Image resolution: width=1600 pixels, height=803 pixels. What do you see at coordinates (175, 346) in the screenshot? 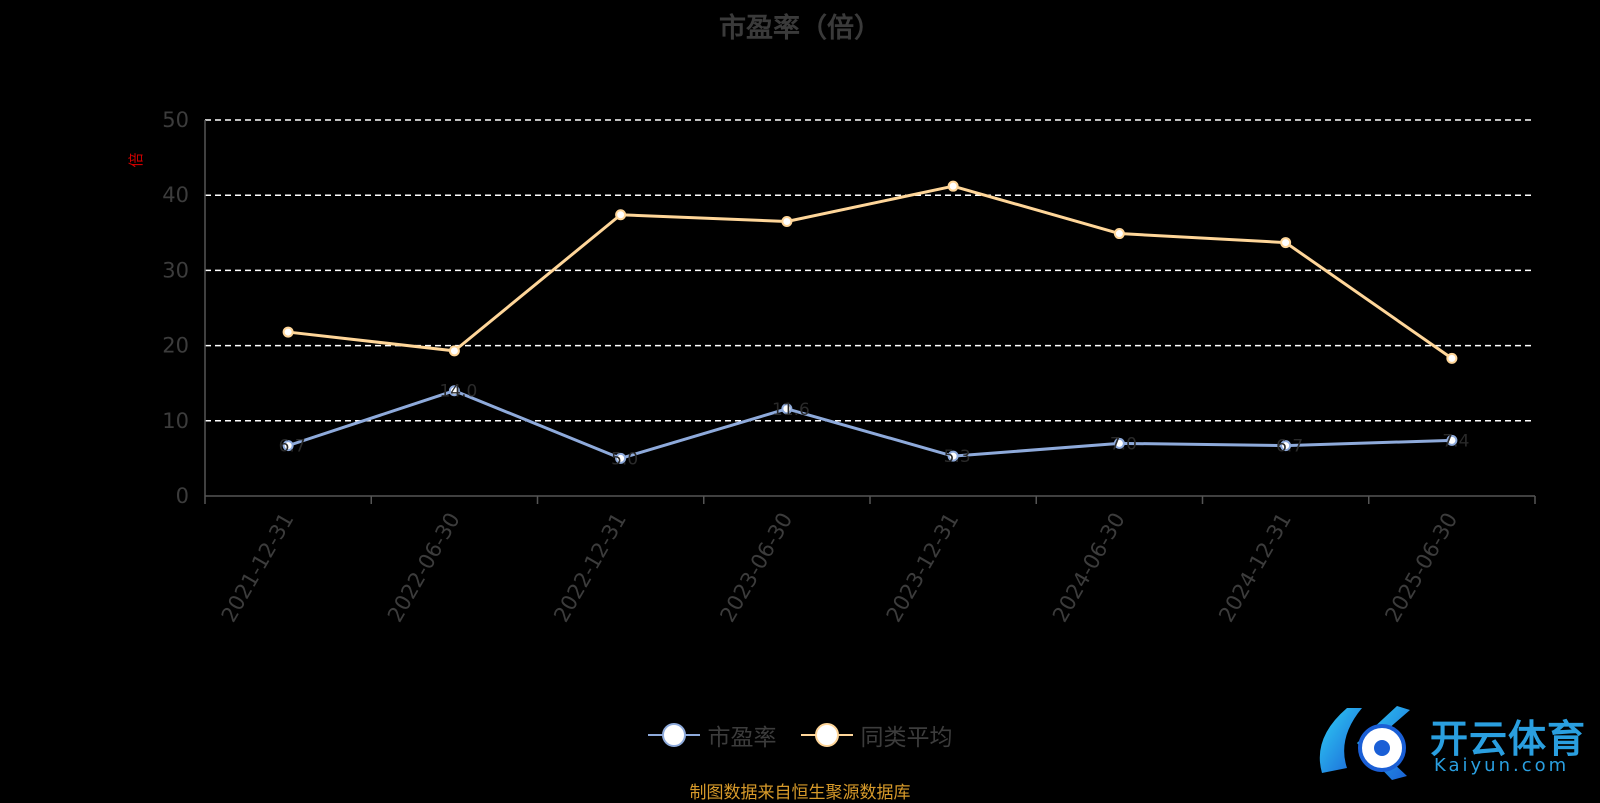
I see `y-tick-label: 20` at bounding box center [175, 346].